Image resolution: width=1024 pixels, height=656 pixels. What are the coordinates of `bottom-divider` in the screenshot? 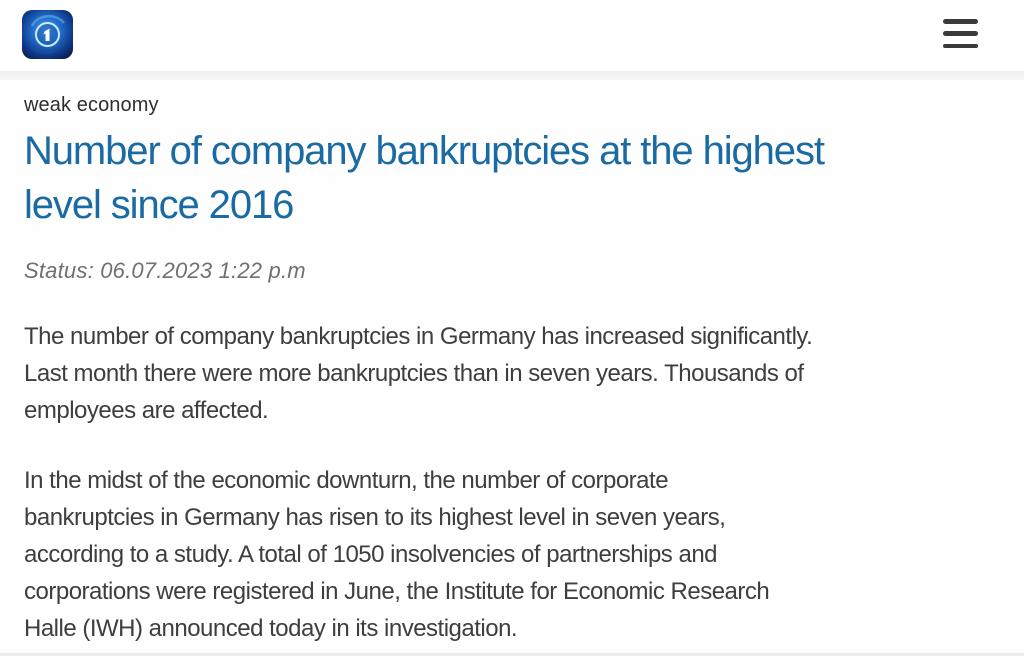 It's located at (512, 654).